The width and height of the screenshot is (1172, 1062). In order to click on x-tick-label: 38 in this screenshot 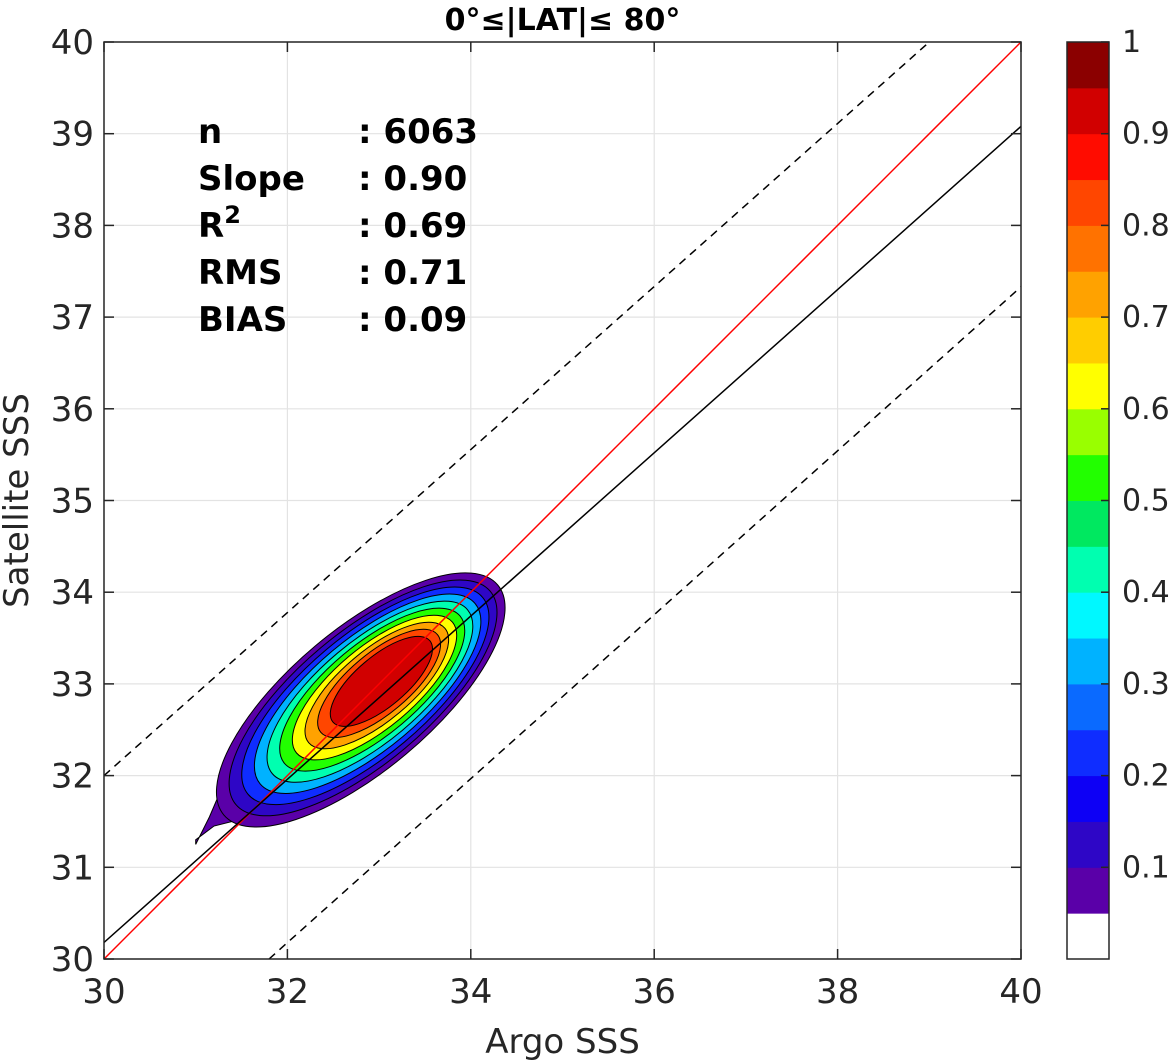, I will do `click(837, 992)`.